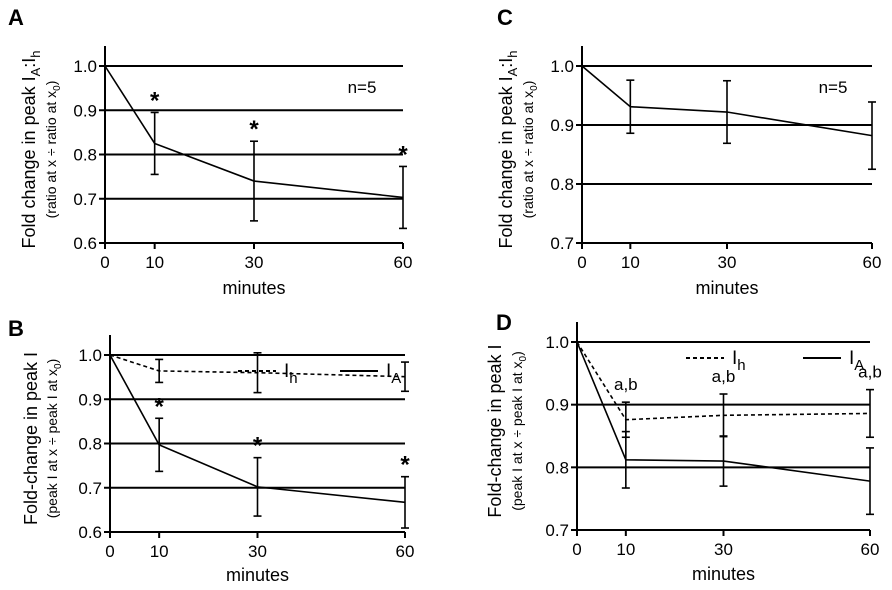 This screenshot has height=590, width=892. Describe the element at coordinates (16, 17) in the screenshot. I see `panel-label: A` at that location.